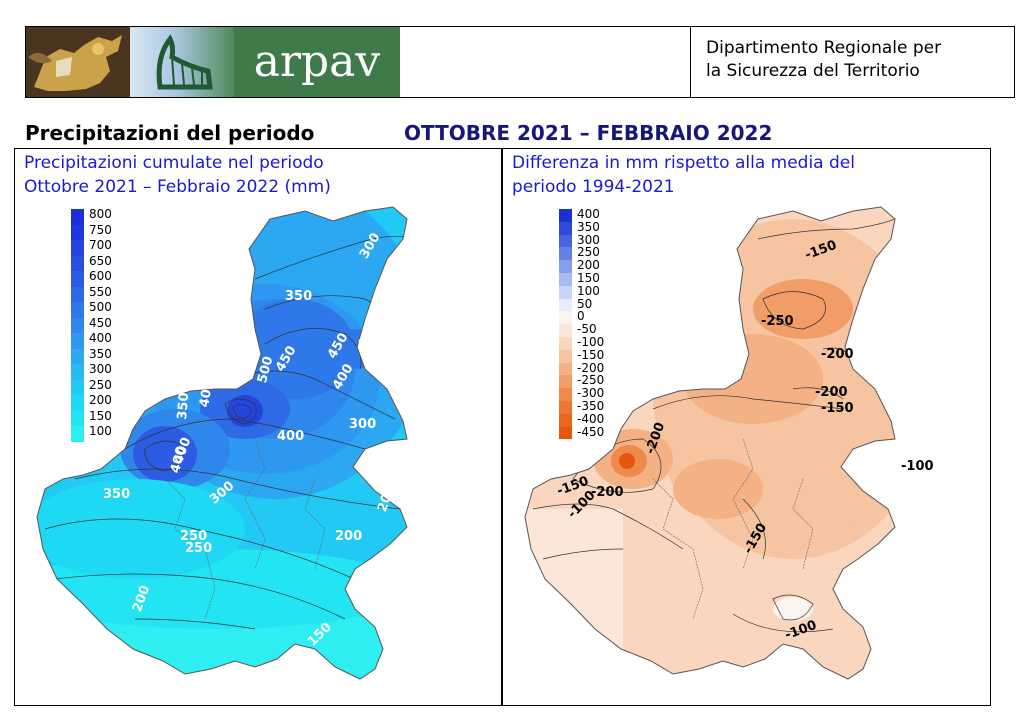 The image size is (1024, 718). I want to click on arpav-logo-text: arpav, so click(317, 62).